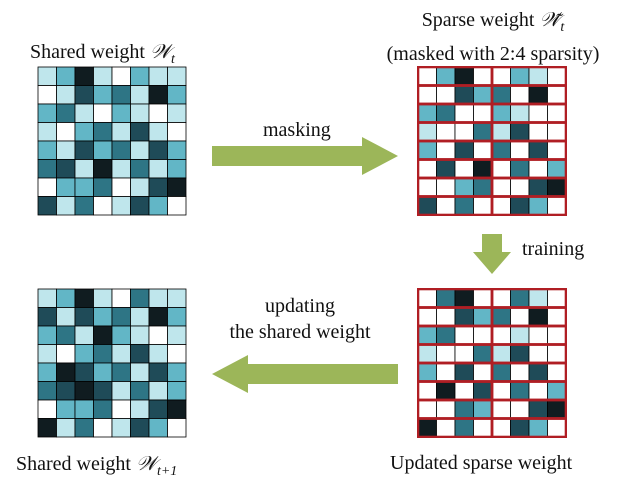 Image resolution: width=624 pixels, height=488 pixels. Describe the element at coordinates (300, 319) in the screenshot. I see `updating-label: updating the shared weight` at that location.